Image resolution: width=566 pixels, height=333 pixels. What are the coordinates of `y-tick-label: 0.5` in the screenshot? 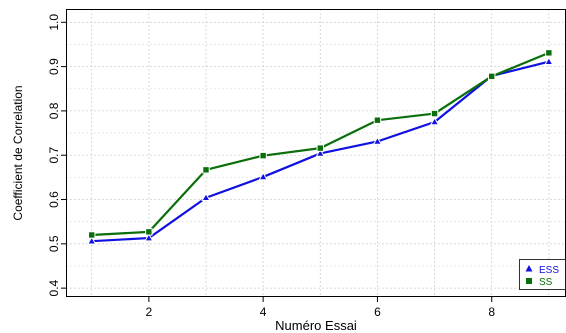 It's located at (54, 243).